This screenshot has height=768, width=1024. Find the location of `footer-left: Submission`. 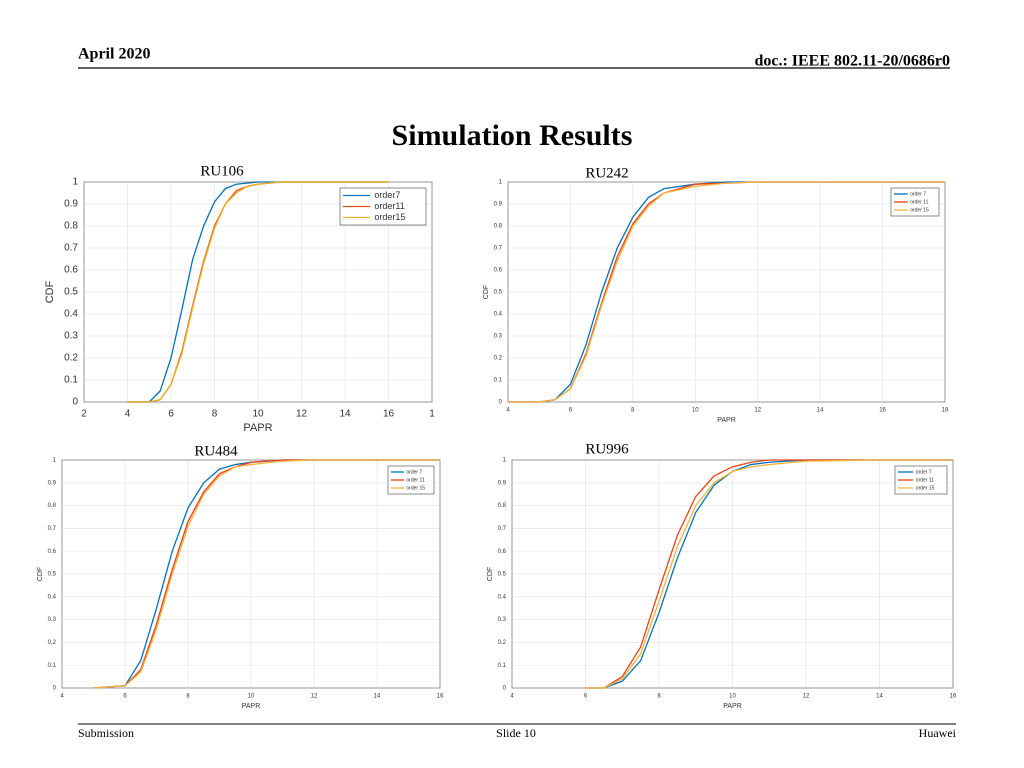

footer-left: Submission is located at coordinates (106, 733).